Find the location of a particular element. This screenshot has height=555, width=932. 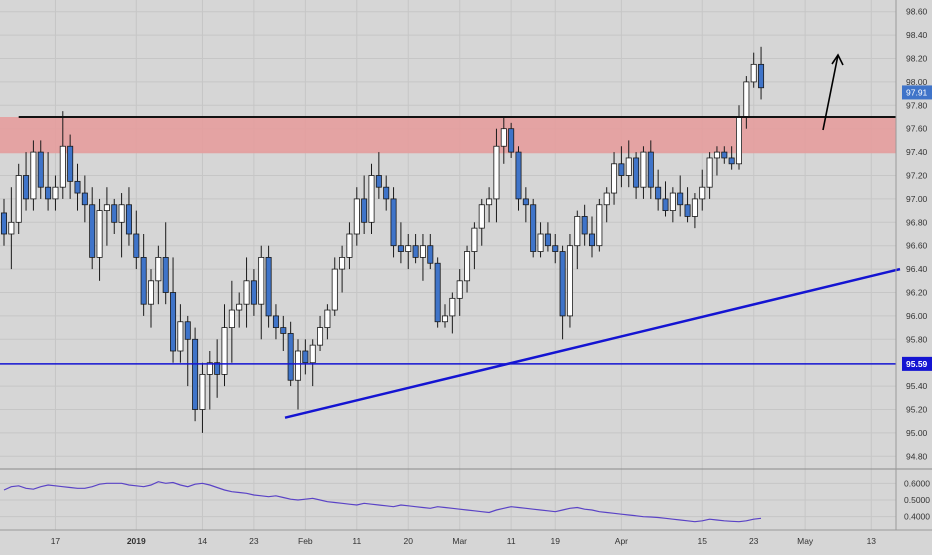

indicator-line is located at coordinates (382, 502).